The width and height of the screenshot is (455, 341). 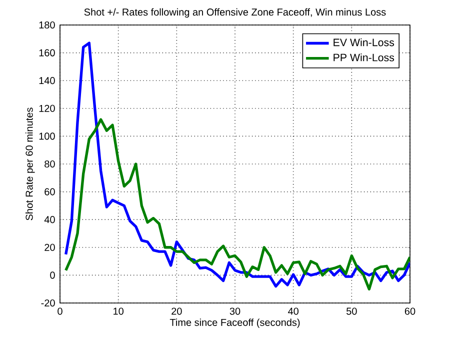 What do you see at coordinates (235, 13) in the screenshot?
I see `chart-title: Shot +/- Rates following an Offensive Zone Faceoff, Win minus Loss` at bounding box center [235, 13].